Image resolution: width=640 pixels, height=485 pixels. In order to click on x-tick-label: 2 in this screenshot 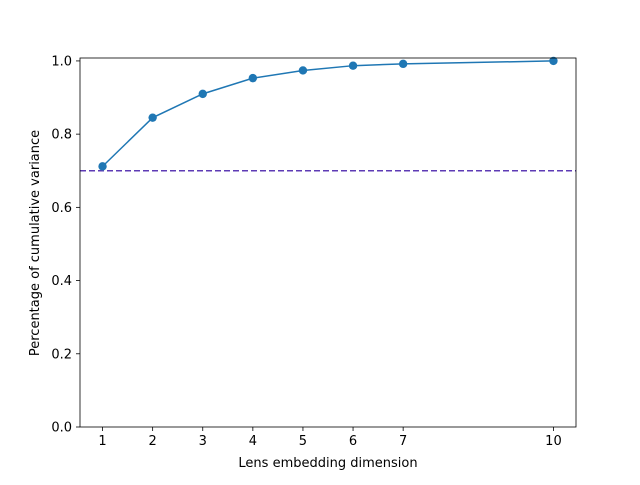, I will do `click(153, 441)`.